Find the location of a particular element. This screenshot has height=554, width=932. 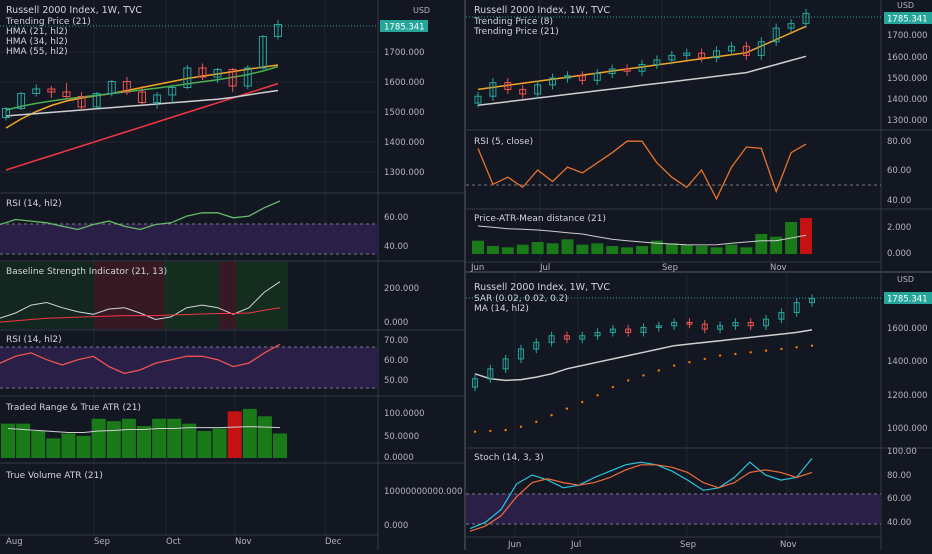

left-rsi1-plot is located at coordinates (189, 227).